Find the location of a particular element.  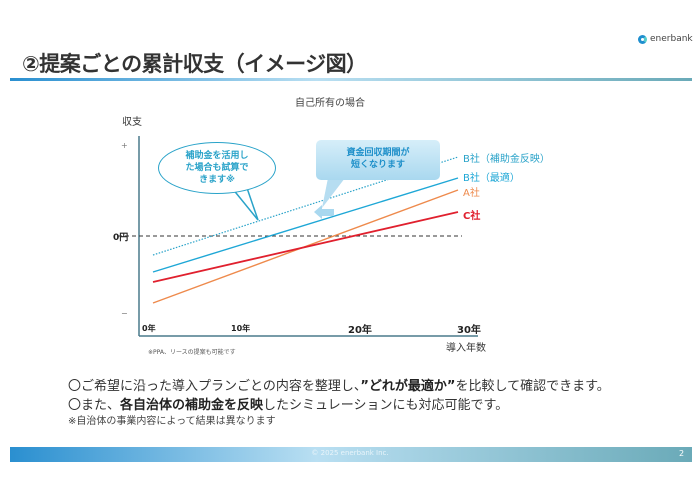

bold-text: ”どれが最適か” is located at coordinates (408, 386).